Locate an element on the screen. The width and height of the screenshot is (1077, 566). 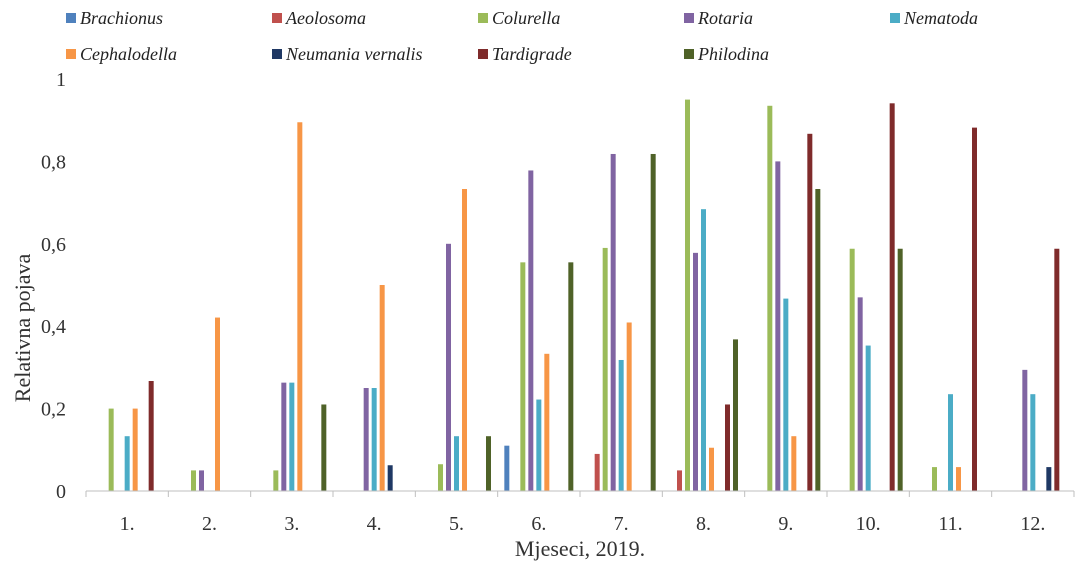
x-tick-label: 5. is located at coordinates (456, 524).